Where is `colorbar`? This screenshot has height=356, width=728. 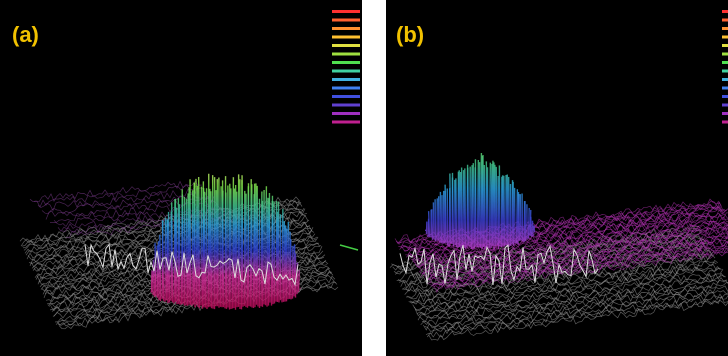 colorbar is located at coordinates (725, 67).